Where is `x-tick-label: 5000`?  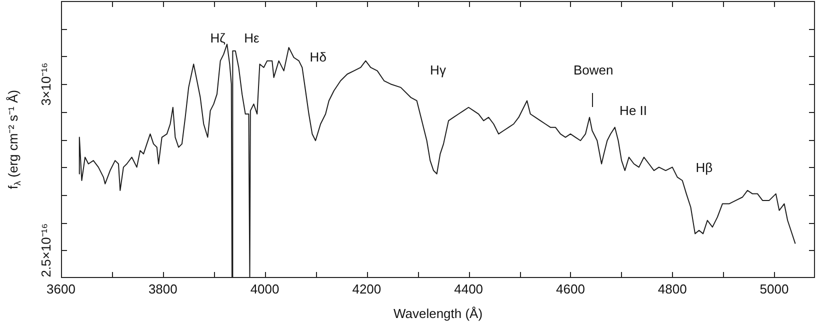 x-tick-label: 5000 is located at coordinates (774, 288).